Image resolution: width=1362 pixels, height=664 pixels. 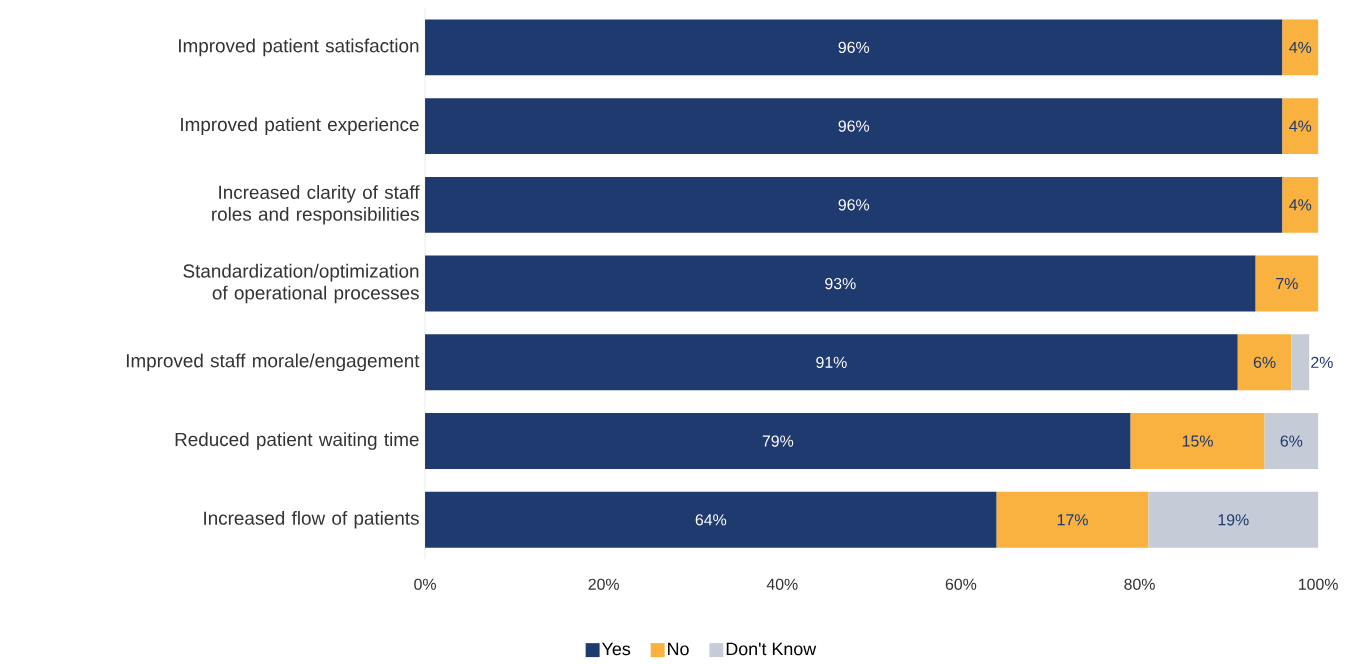 What do you see at coordinates (297, 441) in the screenshot?
I see `y-tick-label: Reduced patient waiting time` at bounding box center [297, 441].